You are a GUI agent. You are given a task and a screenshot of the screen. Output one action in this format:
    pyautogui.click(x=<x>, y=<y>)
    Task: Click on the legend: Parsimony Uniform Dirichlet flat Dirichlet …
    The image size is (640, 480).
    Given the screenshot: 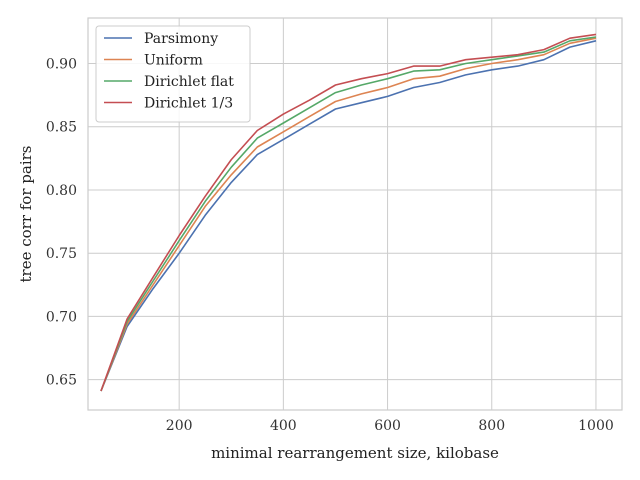 What is the action you would take?
    pyautogui.click(x=173, y=74)
    